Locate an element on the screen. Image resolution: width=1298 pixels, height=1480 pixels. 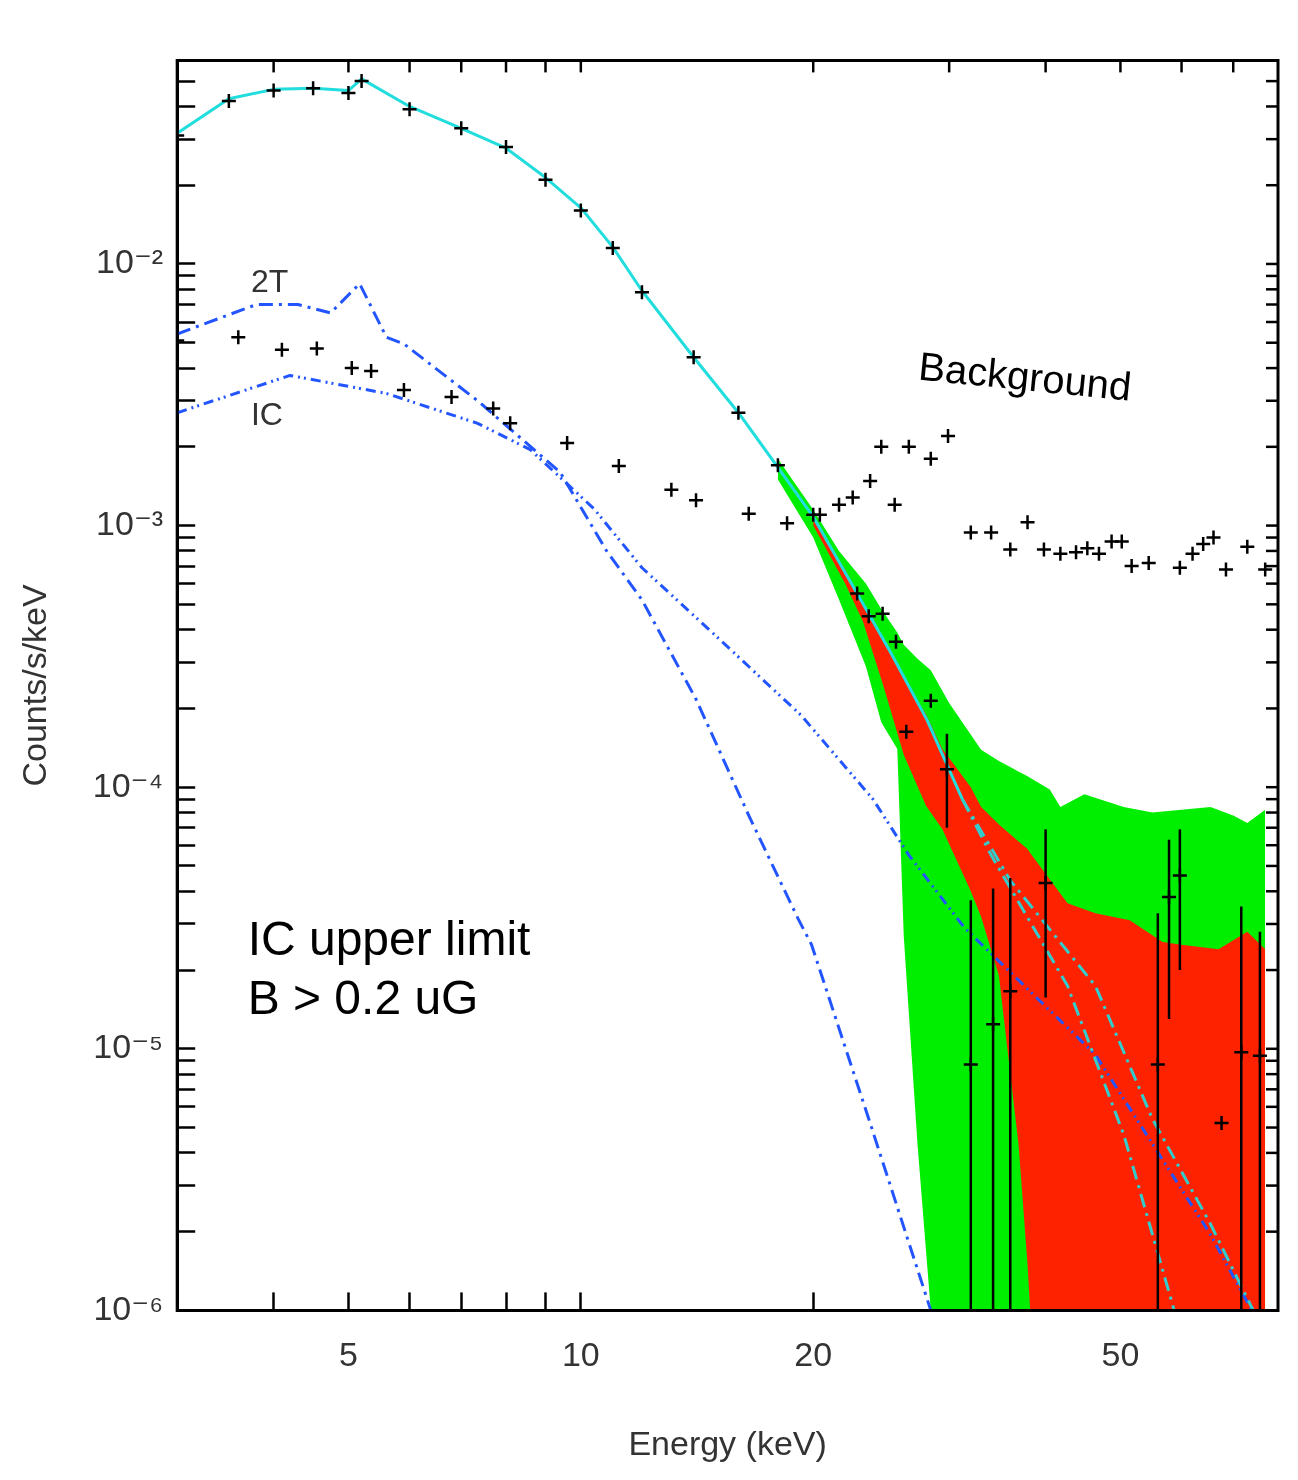
annotation: B > 0.2 uG is located at coordinates (363, 997).